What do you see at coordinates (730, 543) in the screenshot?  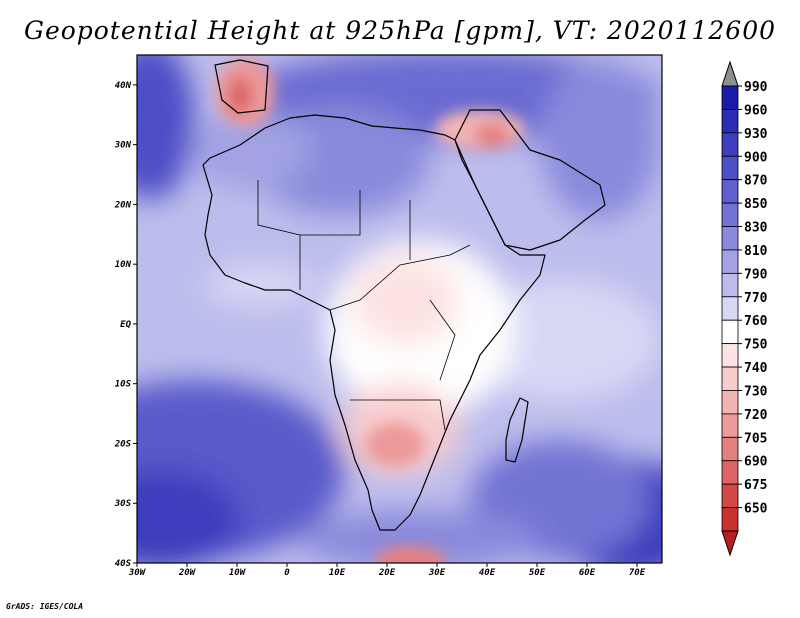 I see `colorbar-under-arrow` at bounding box center [730, 543].